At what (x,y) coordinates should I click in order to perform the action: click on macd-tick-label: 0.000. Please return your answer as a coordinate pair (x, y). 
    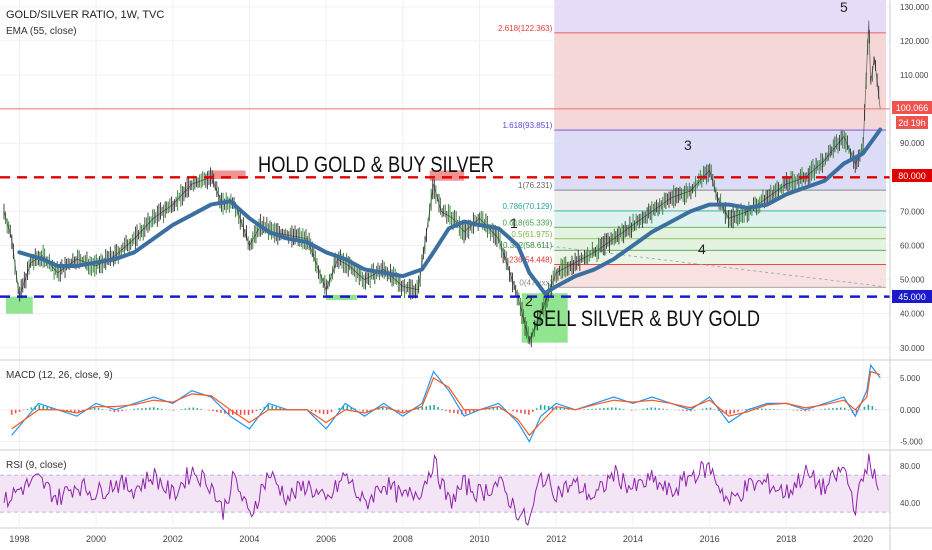
    Looking at the image, I should click on (910, 410).